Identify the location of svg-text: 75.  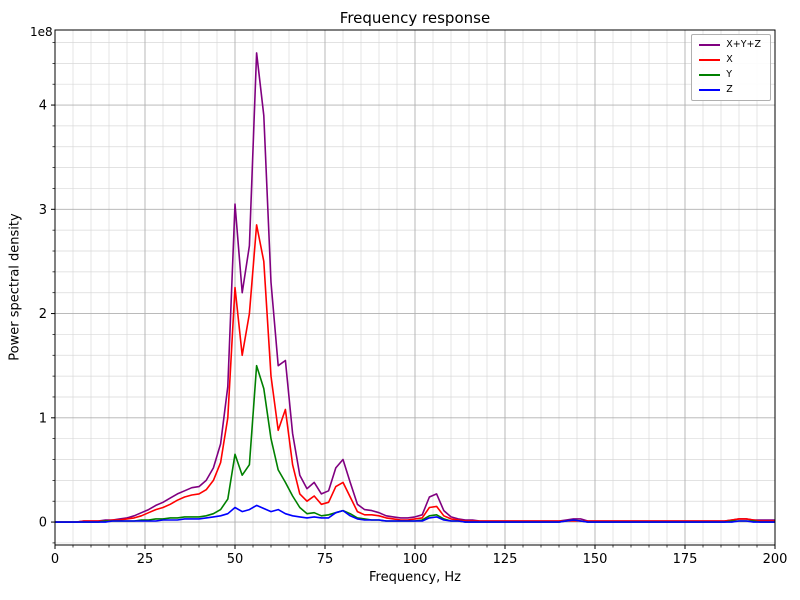
(325, 559).